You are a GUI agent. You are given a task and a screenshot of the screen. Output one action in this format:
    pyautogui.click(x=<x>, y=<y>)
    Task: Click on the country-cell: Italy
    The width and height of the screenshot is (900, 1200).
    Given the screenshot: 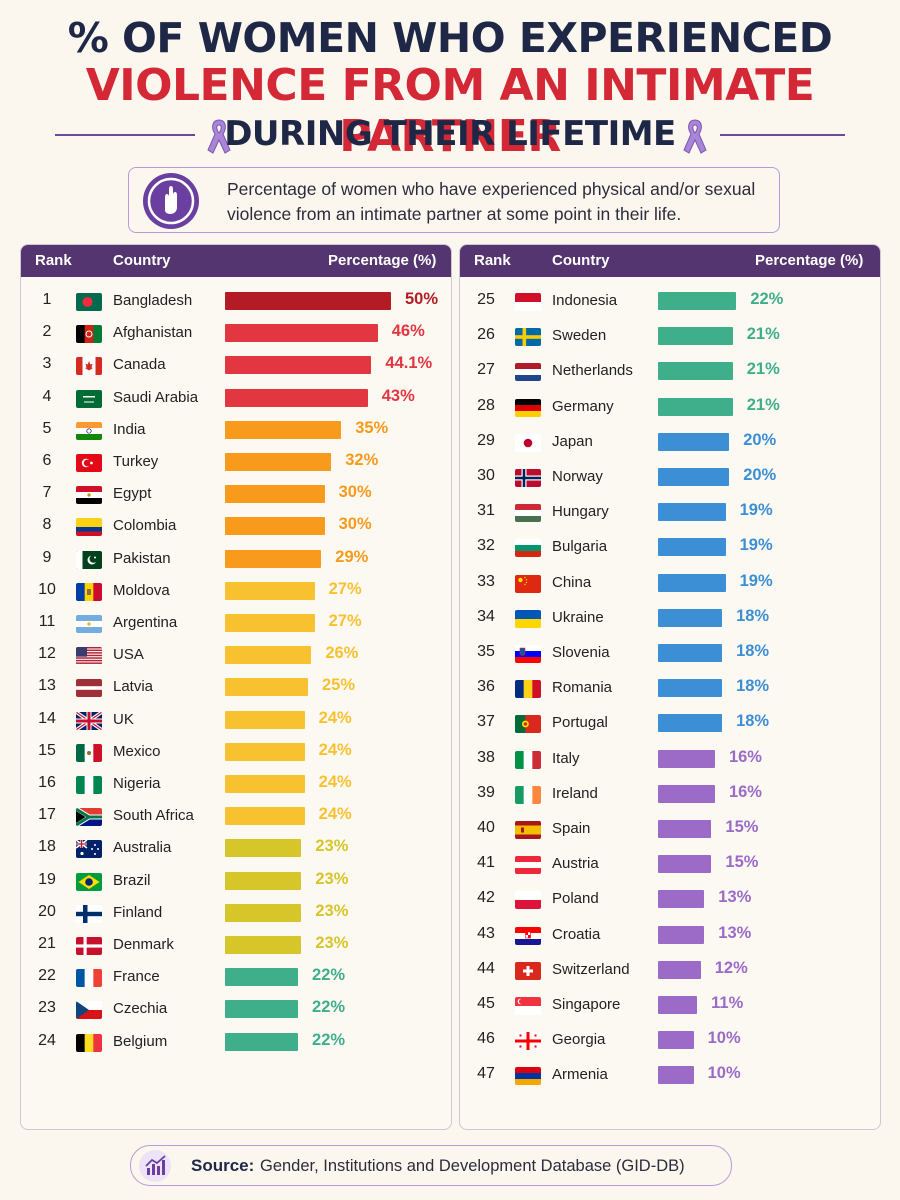 What is the action you would take?
    pyautogui.click(x=566, y=758)
    